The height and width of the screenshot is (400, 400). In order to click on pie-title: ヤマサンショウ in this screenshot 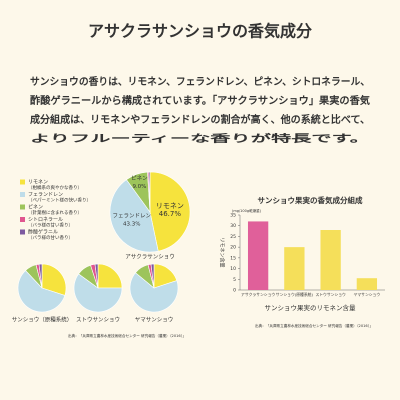, I will do `click(154, 320)`.